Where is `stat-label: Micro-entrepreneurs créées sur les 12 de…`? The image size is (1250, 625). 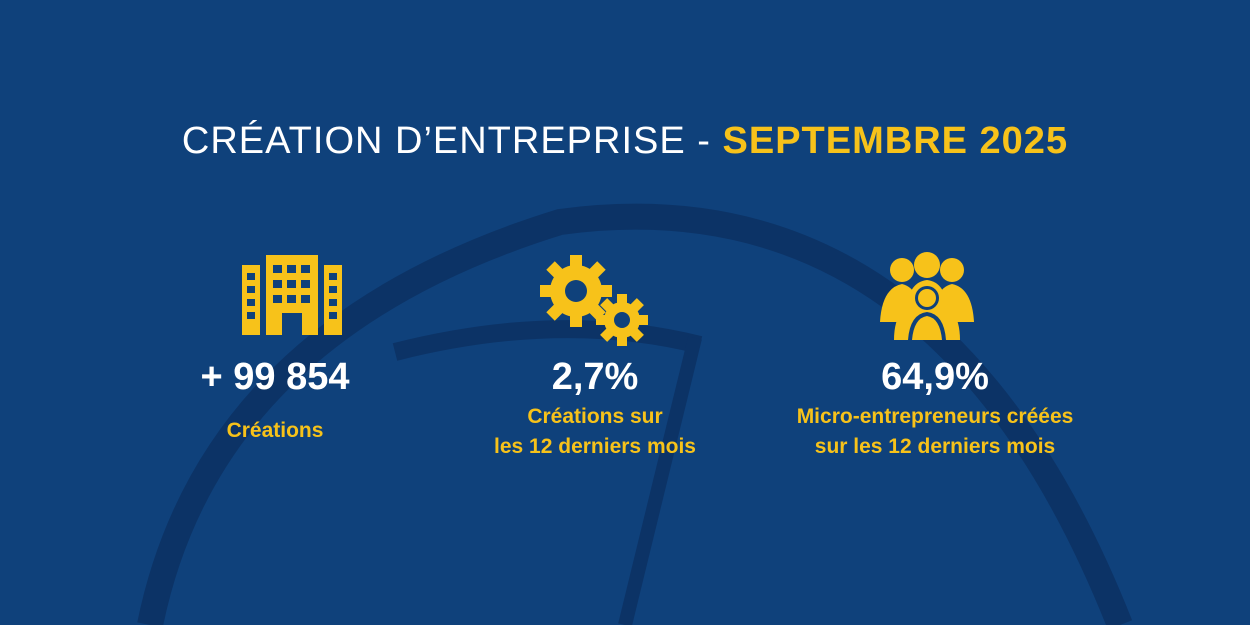 stat-label: Micro-entrepreneurs créées sur les 12 de… is located at coordinates (935, 432).